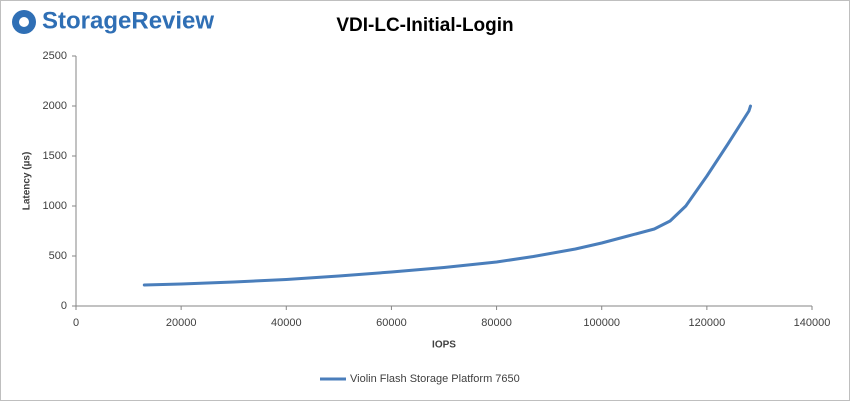 The width and height of the screenshot is (850, 406). What do you see at coordinates (181, 323) in the screenshot?
I see `x-tick-label: 20000` at bounding box center [181, 323].